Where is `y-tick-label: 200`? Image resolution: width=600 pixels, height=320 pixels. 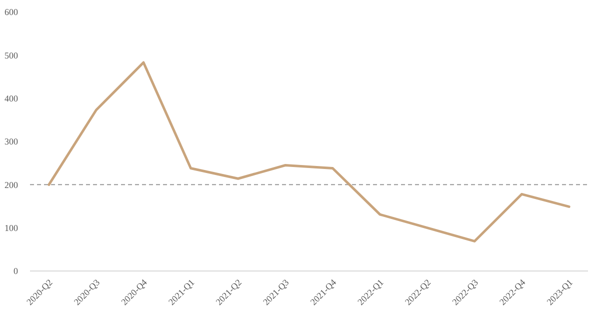
y-tick-label: 200 is located at coordinates (11, 185).